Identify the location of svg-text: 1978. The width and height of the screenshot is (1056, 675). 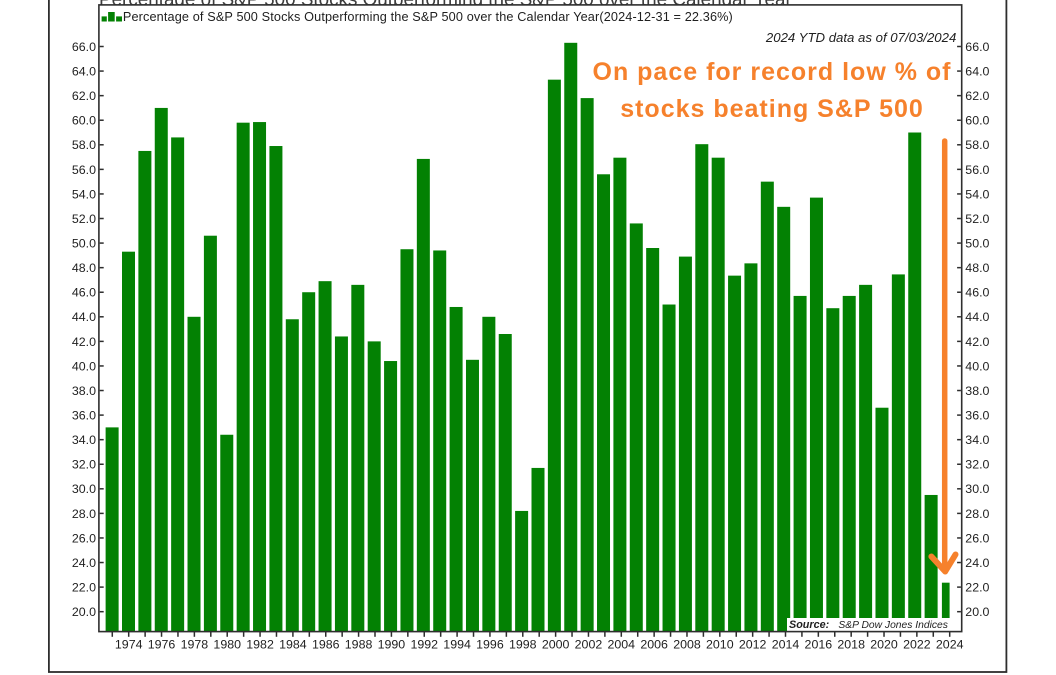
(195, 645).